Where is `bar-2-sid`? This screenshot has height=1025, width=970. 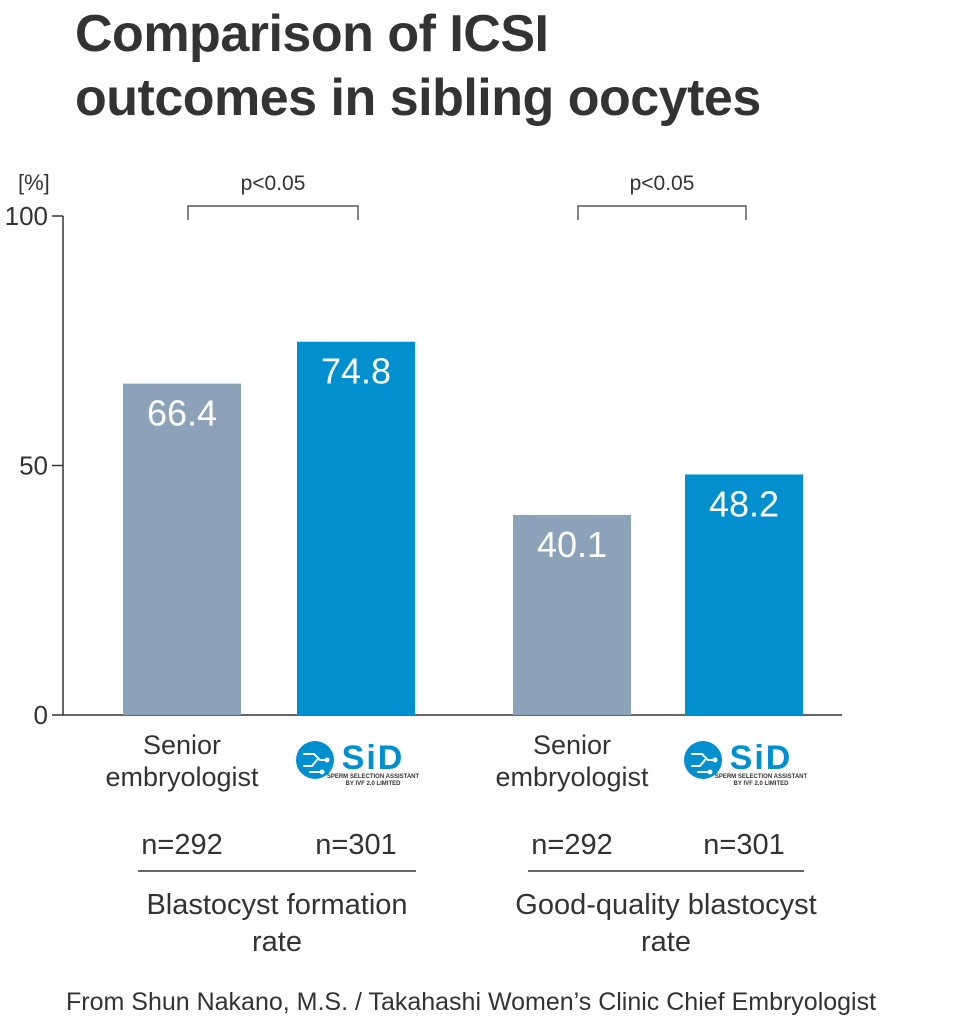 bar-2-sid is located at coordinates (744, 594).